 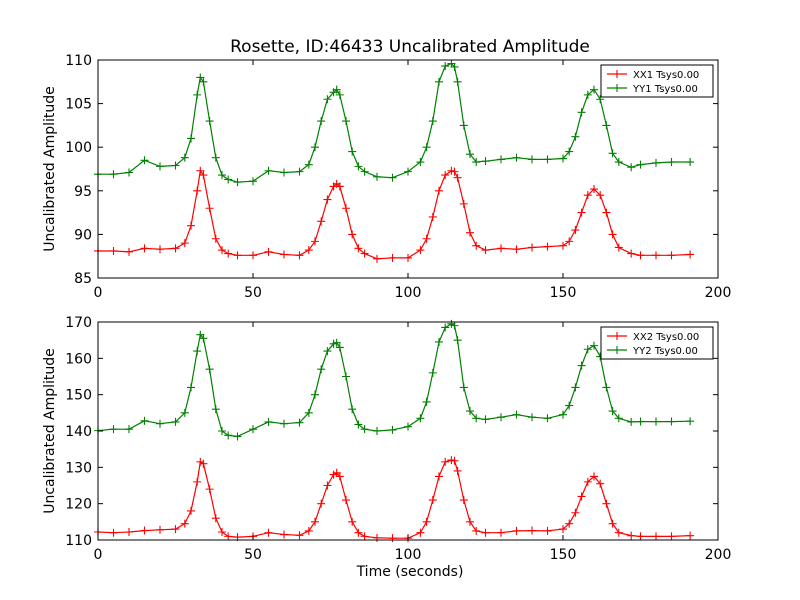 I want to click on y-tick-label: 150, so click(x=78, y=396).